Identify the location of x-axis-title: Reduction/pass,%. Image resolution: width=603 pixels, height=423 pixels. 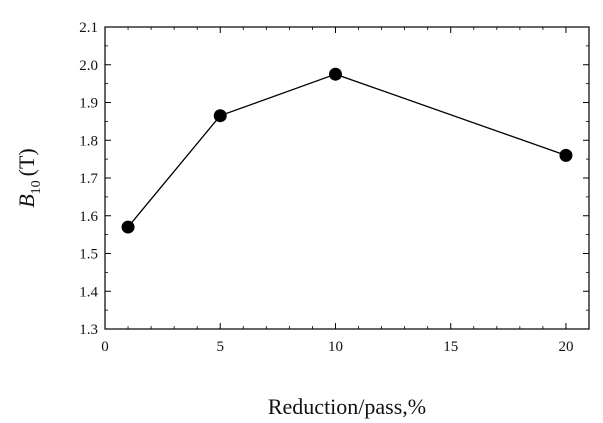
(347, 406).